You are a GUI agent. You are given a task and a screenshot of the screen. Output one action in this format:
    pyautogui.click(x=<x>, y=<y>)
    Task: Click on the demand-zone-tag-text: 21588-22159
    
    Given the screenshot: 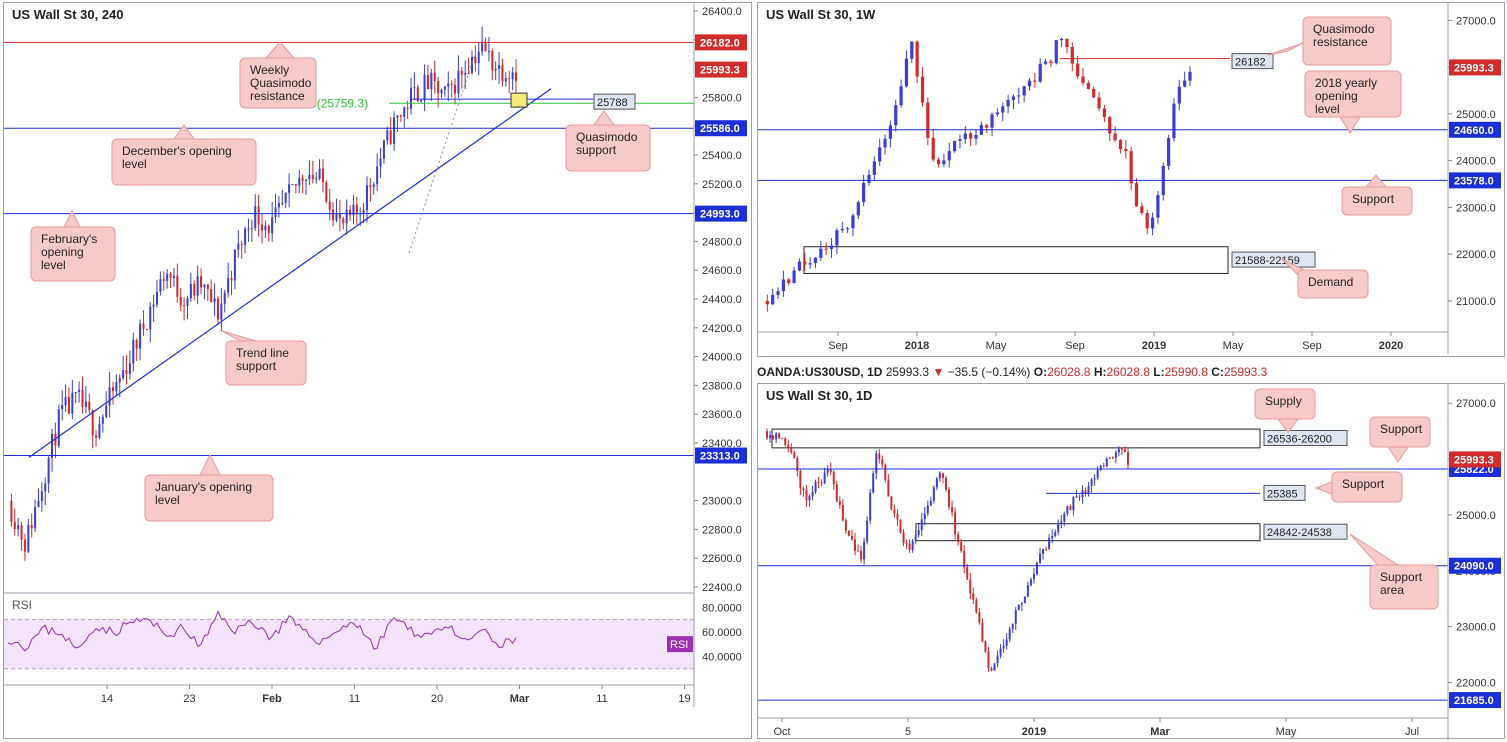 What is the action you would take?
    pyautogui.click(x=1267, y=261)
    